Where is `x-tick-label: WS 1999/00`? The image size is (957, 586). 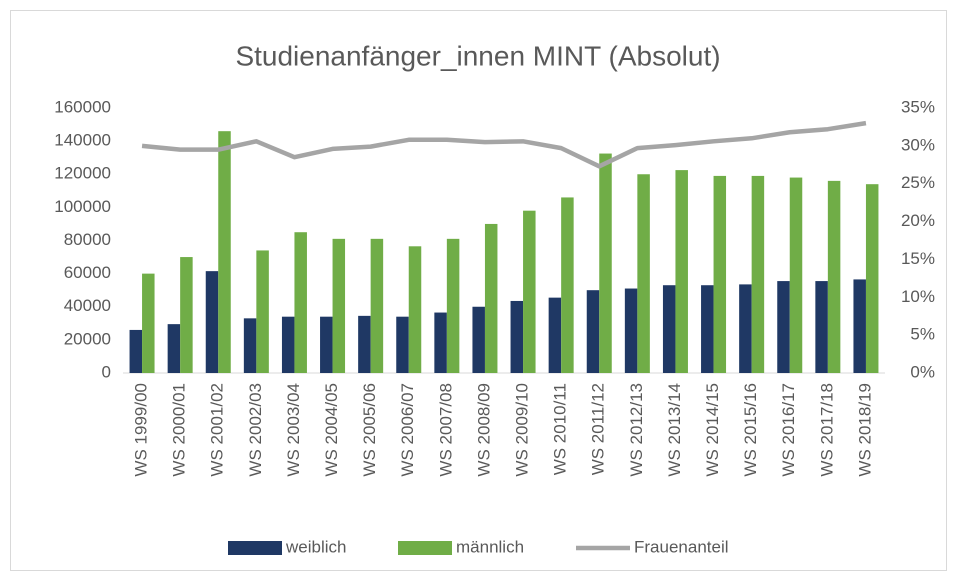 x-tick-label: WS 1999/00 is located at coordinates (141, 430).